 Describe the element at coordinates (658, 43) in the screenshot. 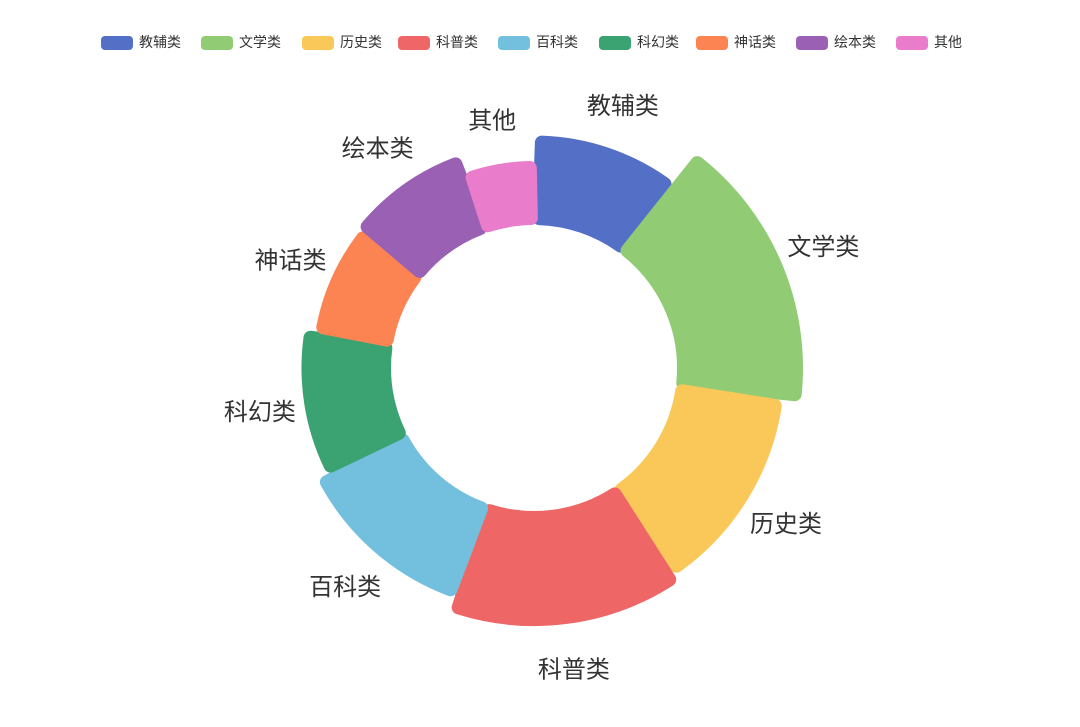

I see `legend-label-5: 科幻类` at that location.